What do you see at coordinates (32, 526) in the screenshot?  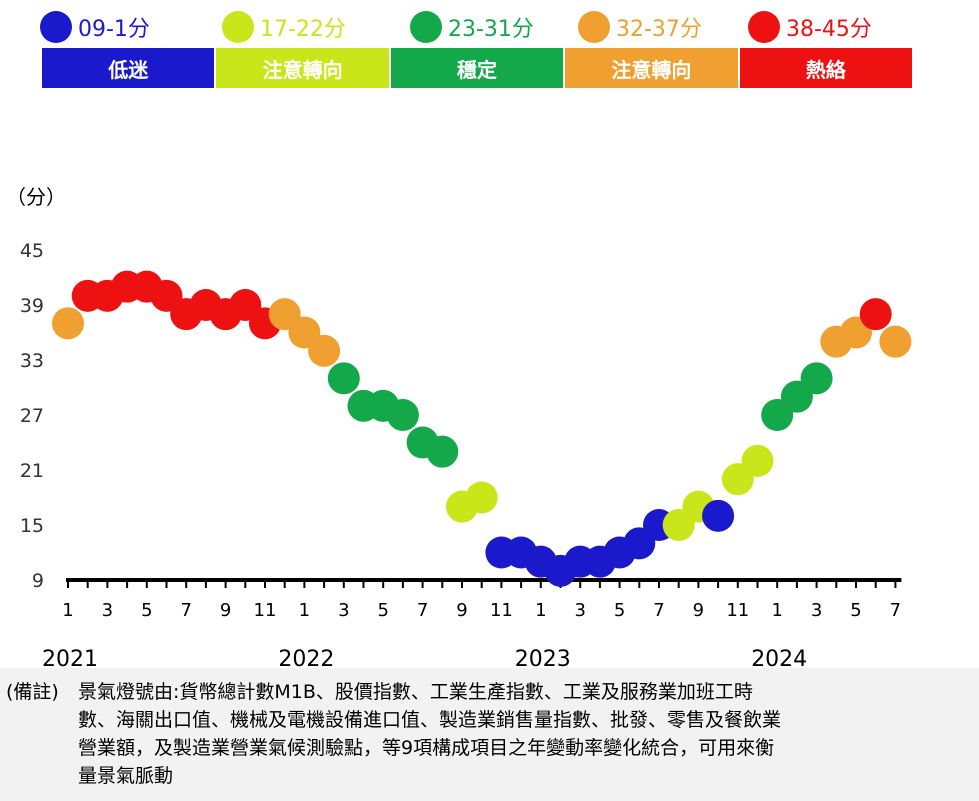 I see `y-tick-label: 15` at bounding box center [32, 526].